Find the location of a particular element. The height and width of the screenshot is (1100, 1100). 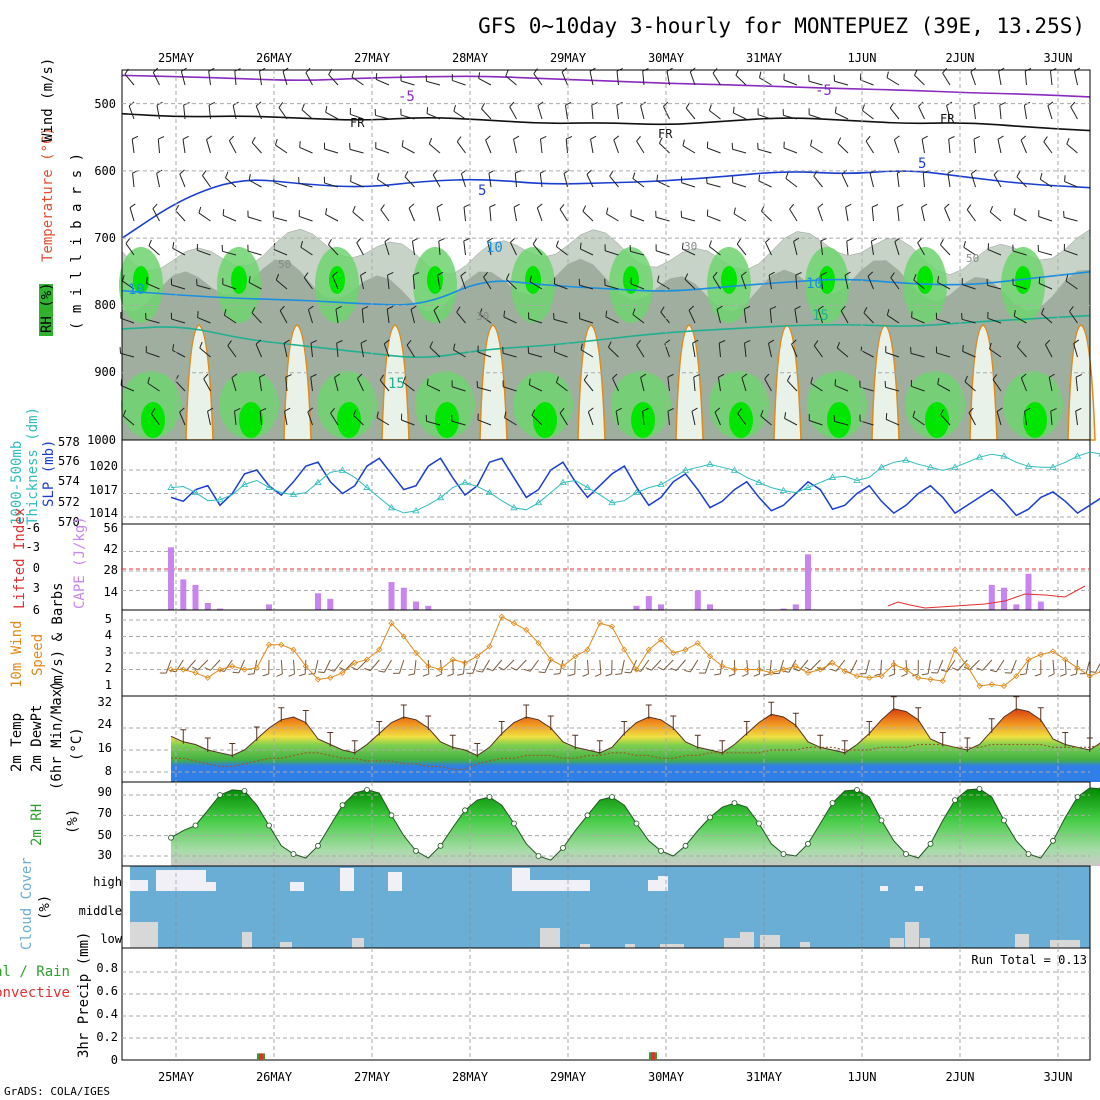

legend-wind: Wind (m/s) is located at coordinates (48, 100).